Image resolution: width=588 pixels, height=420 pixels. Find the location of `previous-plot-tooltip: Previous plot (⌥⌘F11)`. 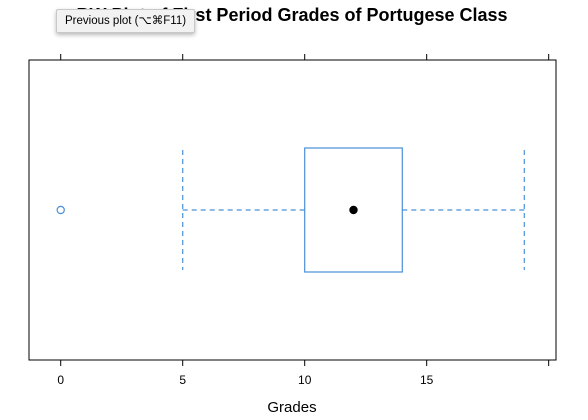

previous-plot-tooltip: Previous plot (⌥⌘F11) is located at coordinates (126, 21).